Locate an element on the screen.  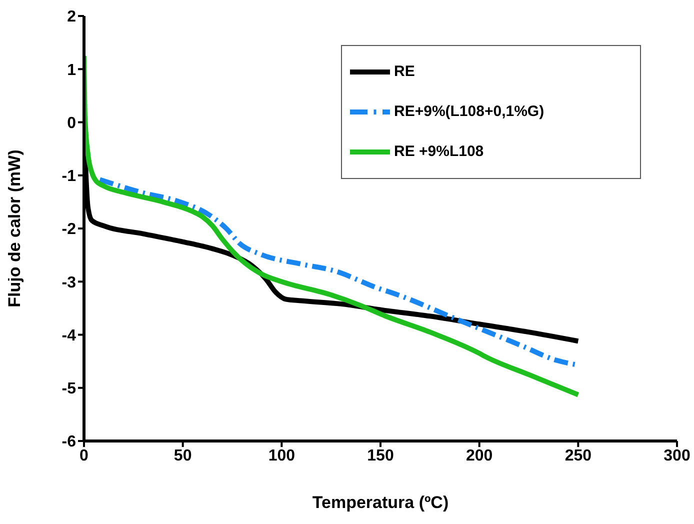
y-axis-title: Flujo de calor (mW) is located at coordinates (14, 229).